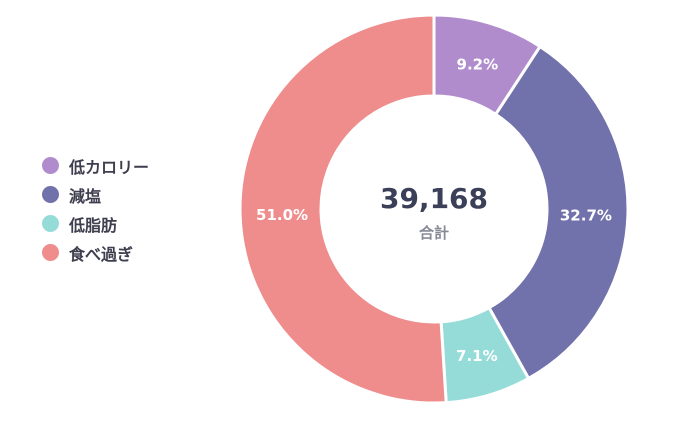 The image size is (699, 436). I want to click on legend-item-overeating: 食べ過ぎ, so click(95, 252).